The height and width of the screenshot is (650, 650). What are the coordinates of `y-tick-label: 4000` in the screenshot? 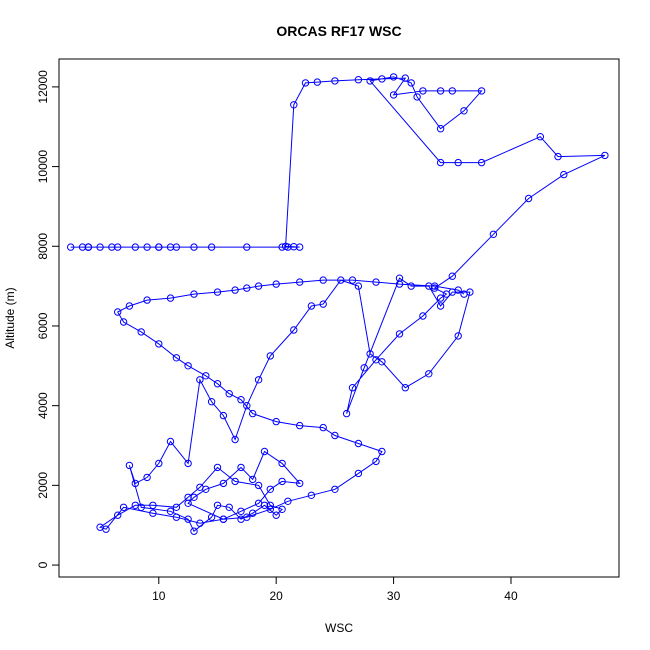 It's located at (43, 405).